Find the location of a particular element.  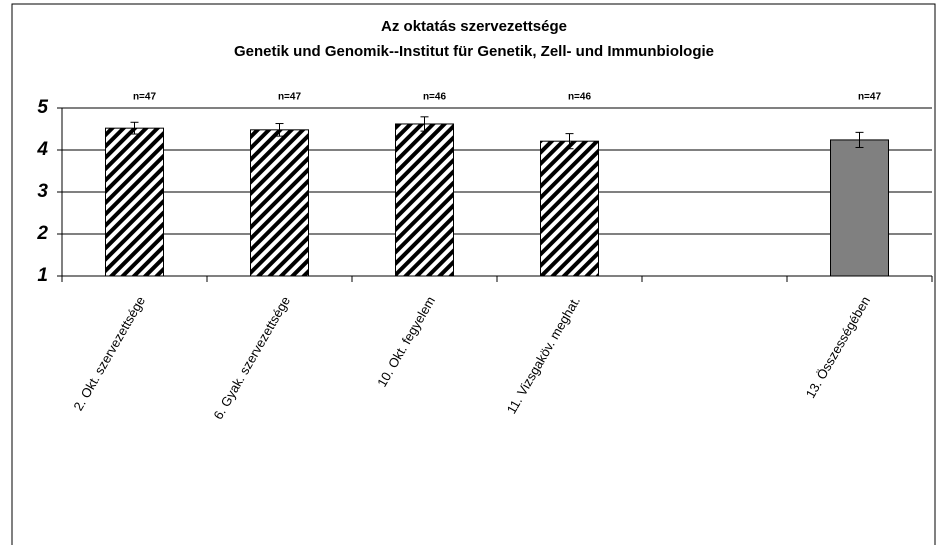

y-tick-label: 1 is located at coordinates (42, 275).